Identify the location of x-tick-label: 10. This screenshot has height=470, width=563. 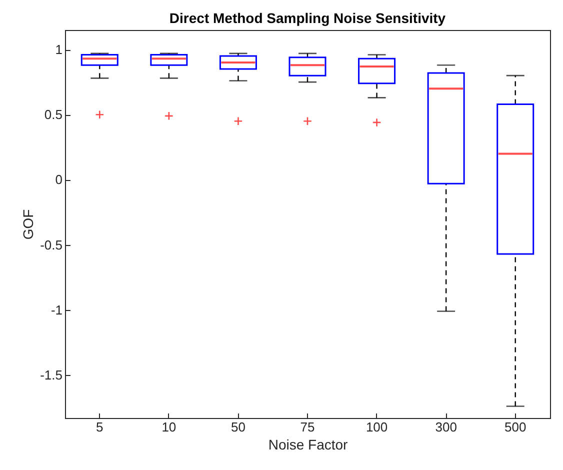
(169, 427).